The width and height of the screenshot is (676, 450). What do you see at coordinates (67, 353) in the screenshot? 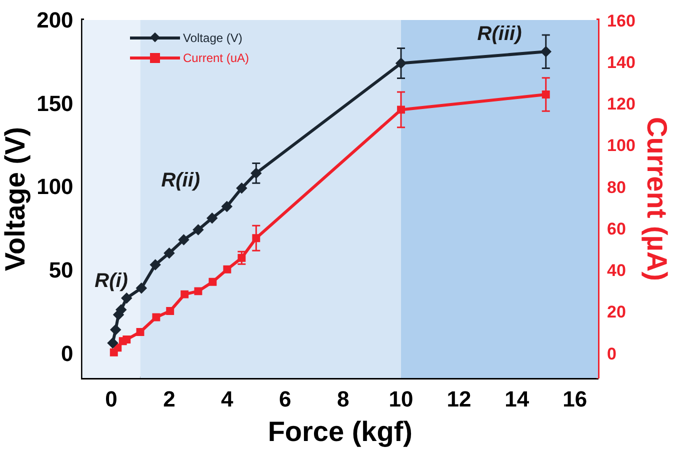
I see `y-tick-label: 0` at bounding box center [67, 353].